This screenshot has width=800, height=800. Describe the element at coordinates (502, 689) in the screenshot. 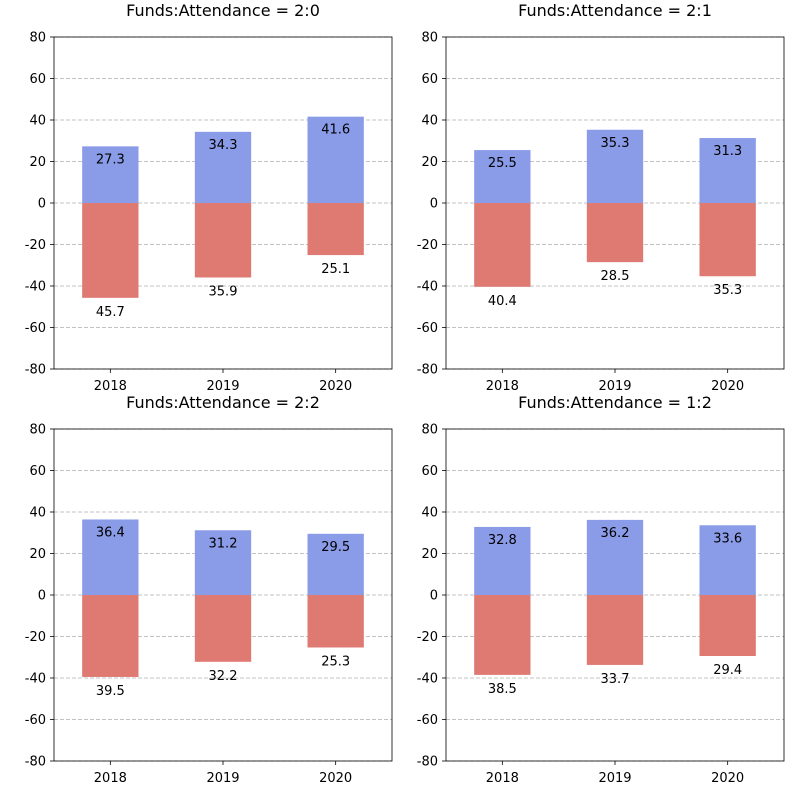

I see `value-label: 38.5` at that location.